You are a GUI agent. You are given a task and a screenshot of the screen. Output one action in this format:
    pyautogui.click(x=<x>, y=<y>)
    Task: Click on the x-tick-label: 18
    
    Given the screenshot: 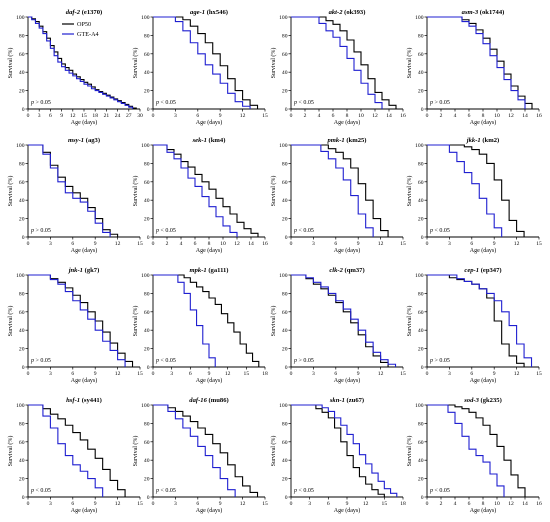 What is the action you would take?
    pyautogui.click(x=95, y=116)
    